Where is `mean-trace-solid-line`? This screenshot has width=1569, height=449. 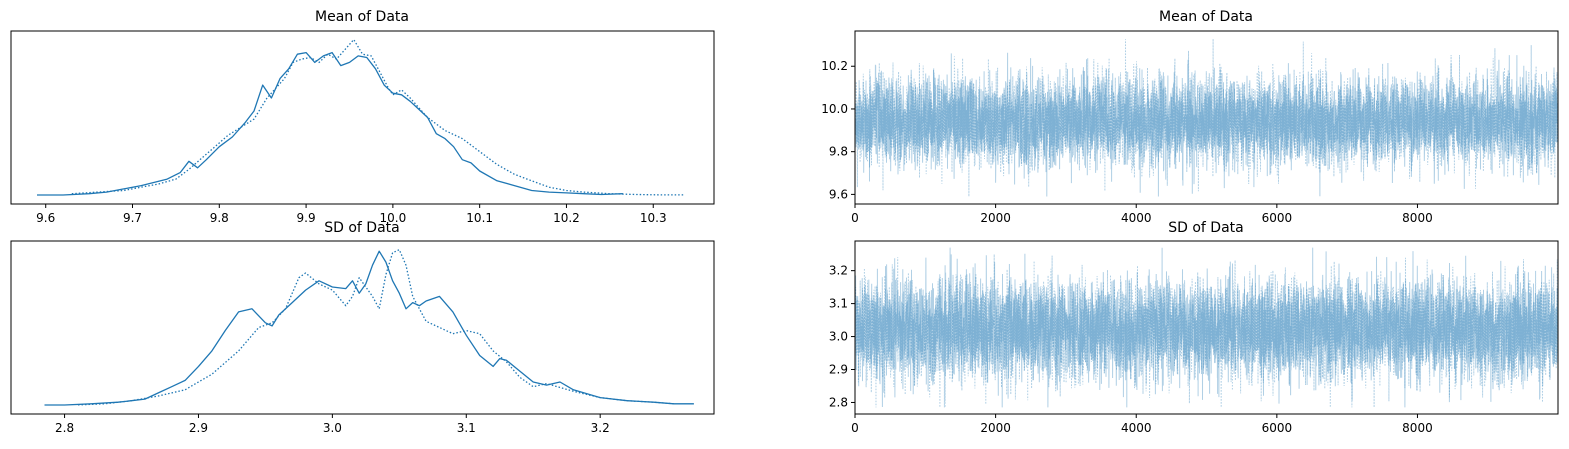
mean-trace-solid-line is located at coordinates (1206, 124).